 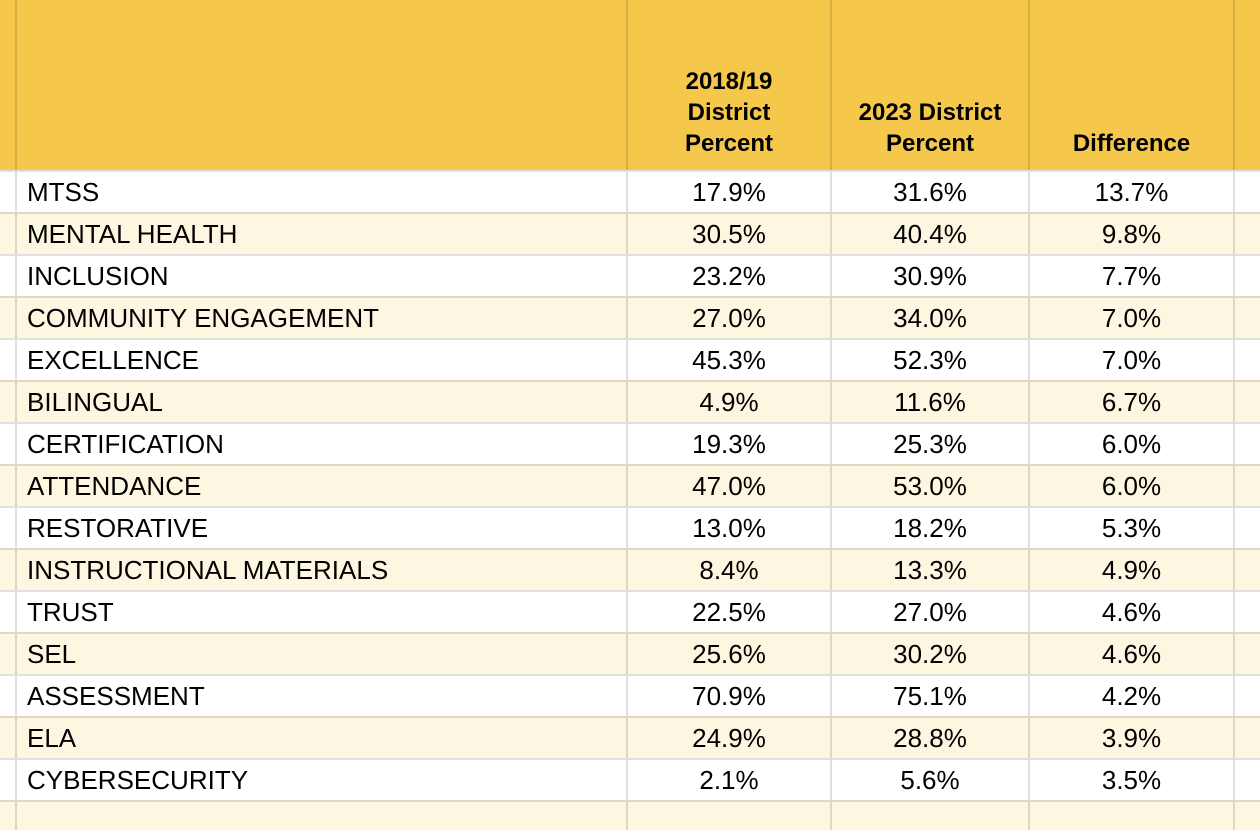 I want to click on cell-2018-percent: 24.9%, so click(x=730, y=737).